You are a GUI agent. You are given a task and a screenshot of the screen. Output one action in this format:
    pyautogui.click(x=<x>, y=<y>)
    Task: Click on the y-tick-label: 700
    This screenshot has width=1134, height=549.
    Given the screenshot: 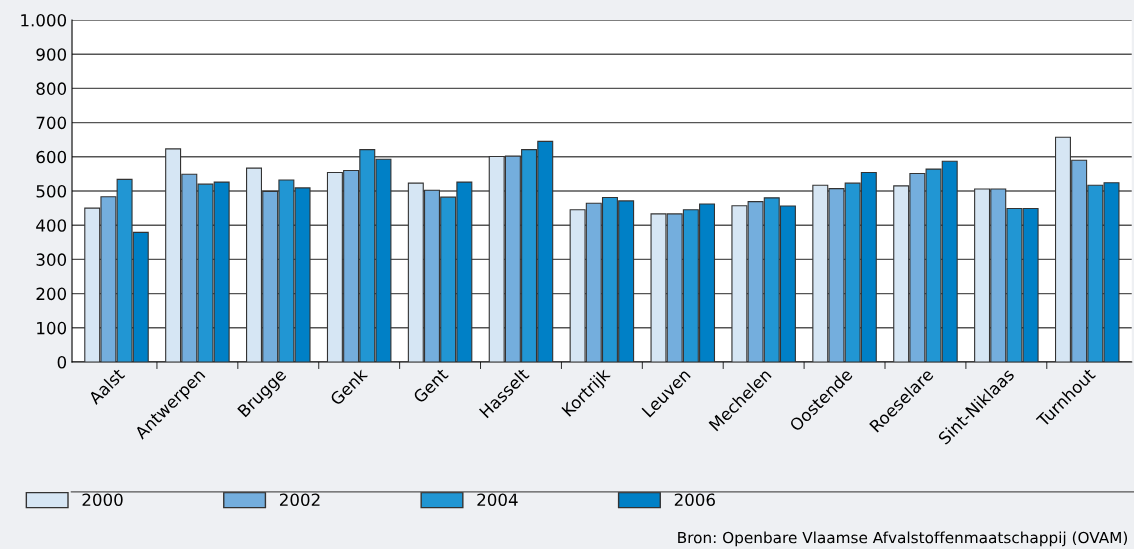 What is the action you would take?
    pyautogui.click(x=51, y=123)
    